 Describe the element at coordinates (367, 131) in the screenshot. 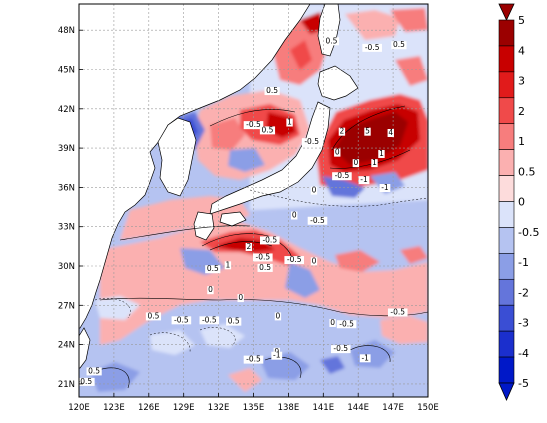

I see `contour-label: 5` at that location.